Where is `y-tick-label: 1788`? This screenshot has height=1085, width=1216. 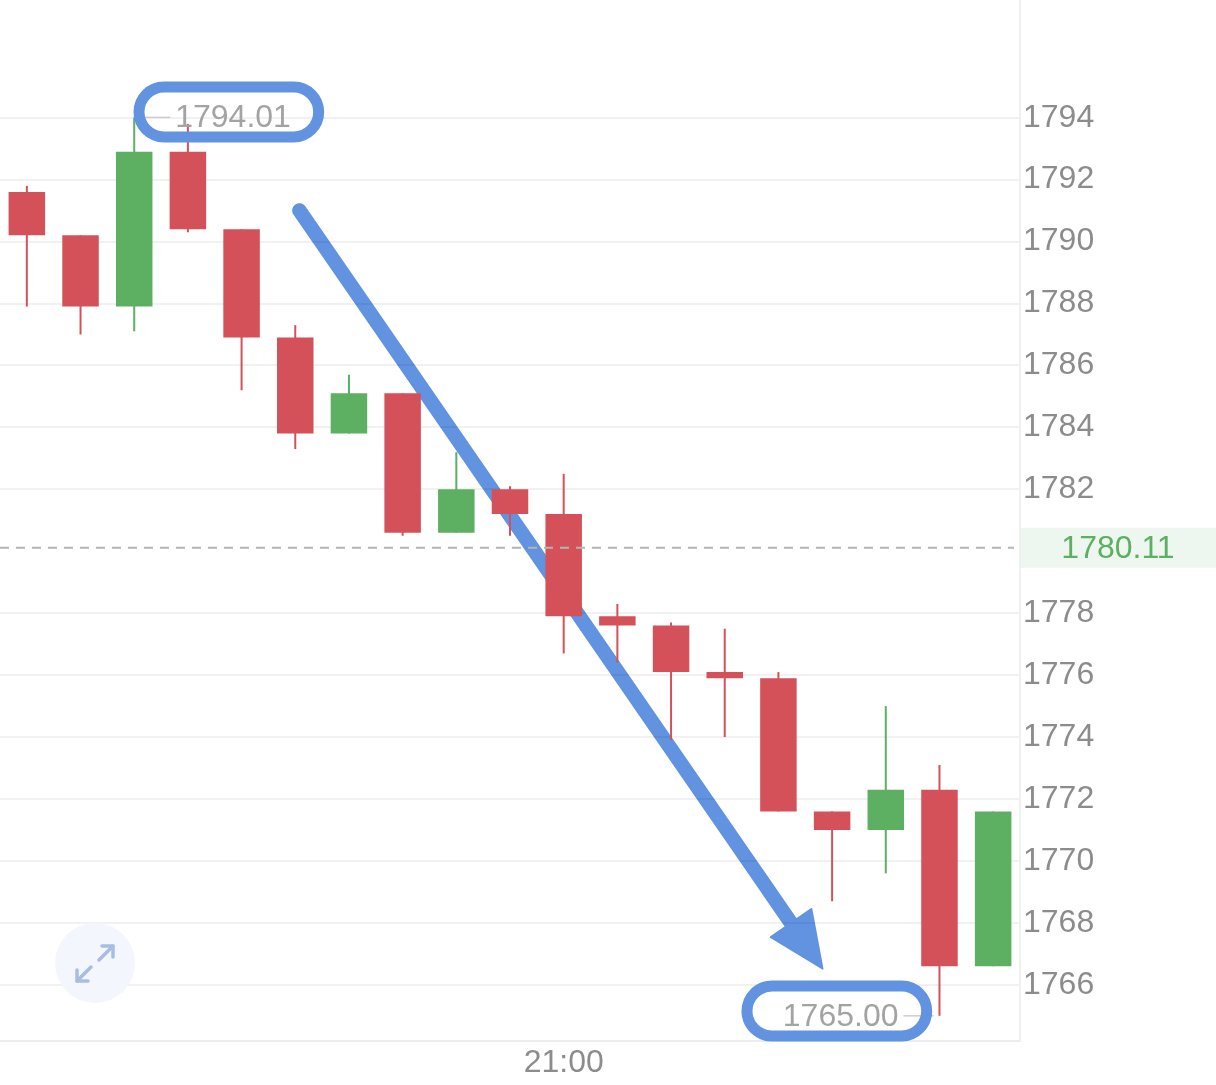
y-tick-label: 1788 is located at coordinates (1059, 301).